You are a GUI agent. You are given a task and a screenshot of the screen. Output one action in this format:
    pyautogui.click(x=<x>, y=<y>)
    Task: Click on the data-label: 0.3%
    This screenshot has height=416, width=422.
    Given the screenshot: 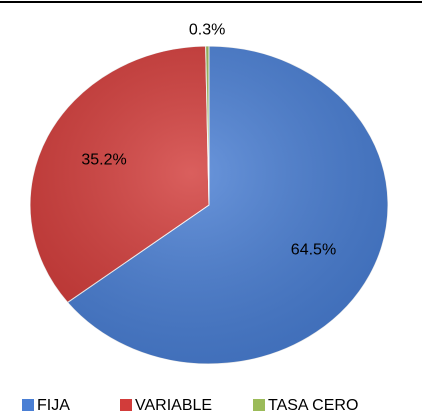 What is the action you would take?
    pyautogui.click(x=207, y=29)
    